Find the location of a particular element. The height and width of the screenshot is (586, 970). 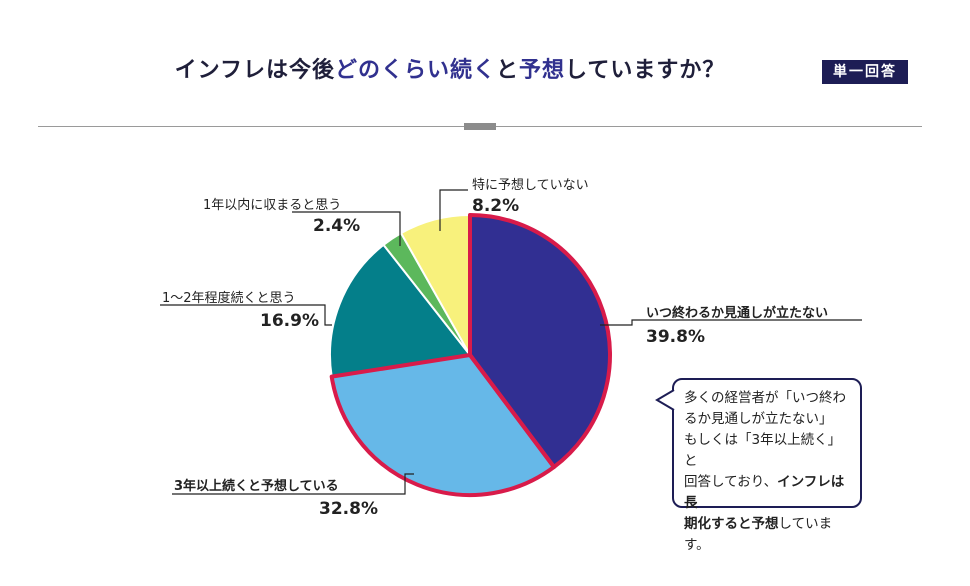

callout-pointer is located at coordinates (665, 400).